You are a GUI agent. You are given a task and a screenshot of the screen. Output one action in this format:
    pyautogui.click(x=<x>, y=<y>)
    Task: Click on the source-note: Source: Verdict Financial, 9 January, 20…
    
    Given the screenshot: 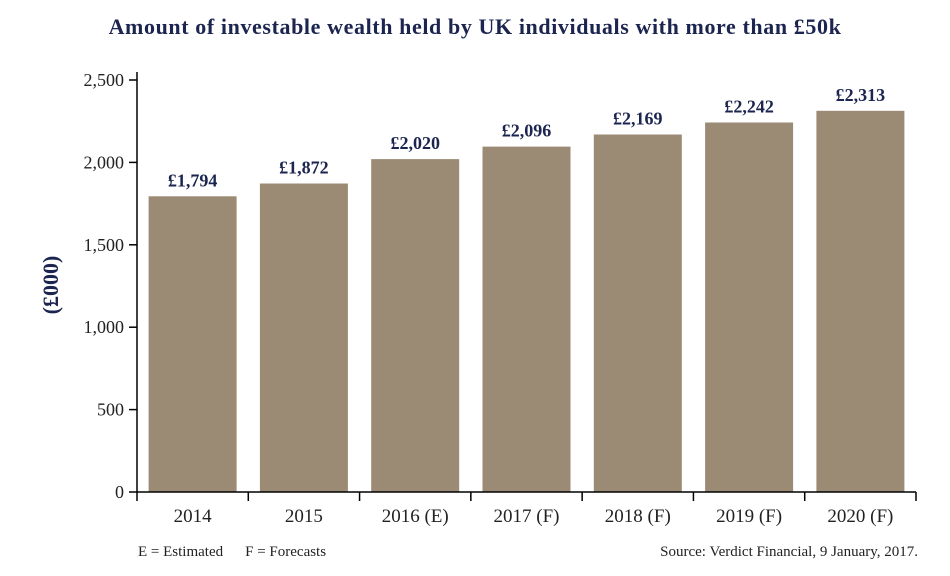 What is the action you would take?
    pyautogui.click(x=789, y=552)
    